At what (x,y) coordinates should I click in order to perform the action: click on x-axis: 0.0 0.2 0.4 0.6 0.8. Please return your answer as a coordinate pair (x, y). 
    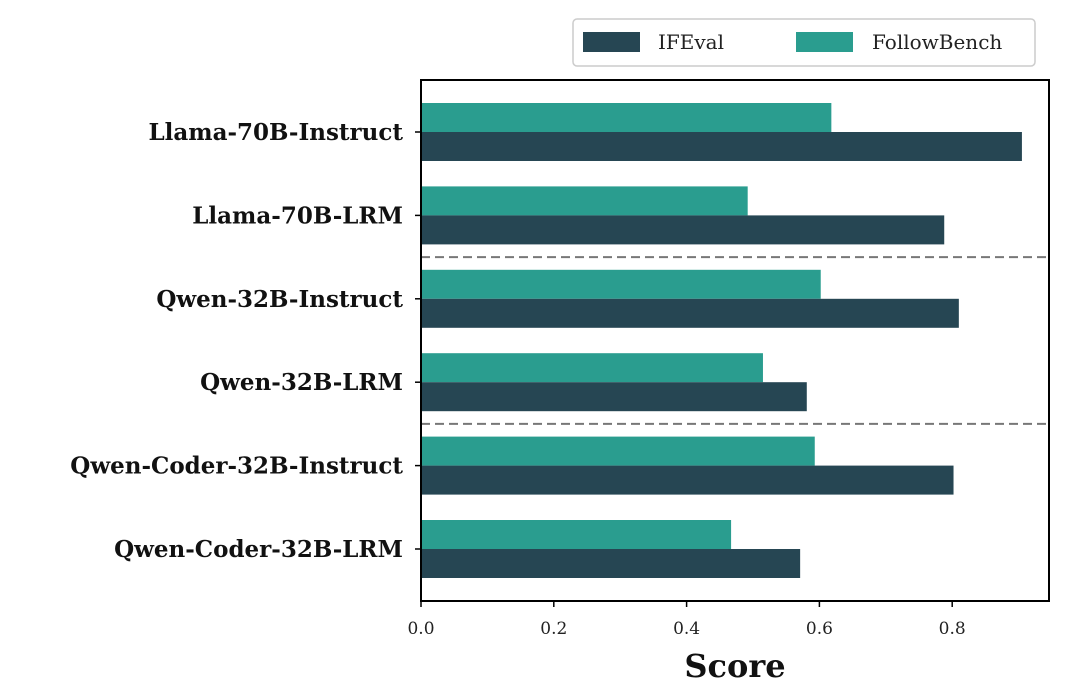
    Looking at the image, I should click on (686, 620).